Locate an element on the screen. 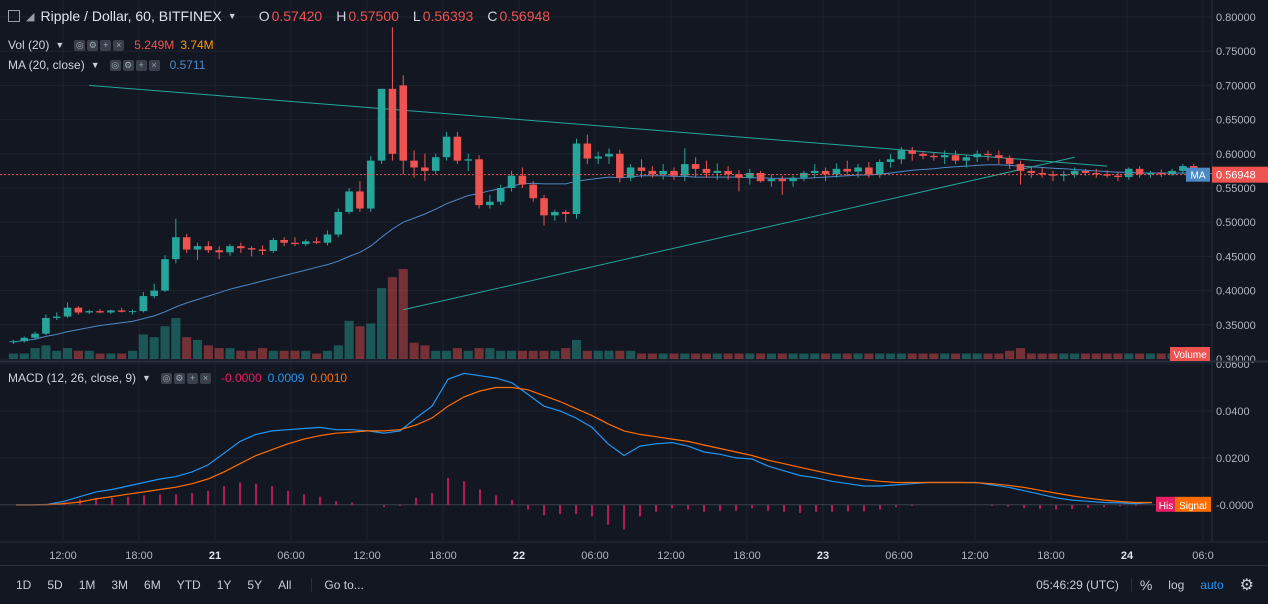  timeframe-5y: 5Y is located at coordinates (255, 585).